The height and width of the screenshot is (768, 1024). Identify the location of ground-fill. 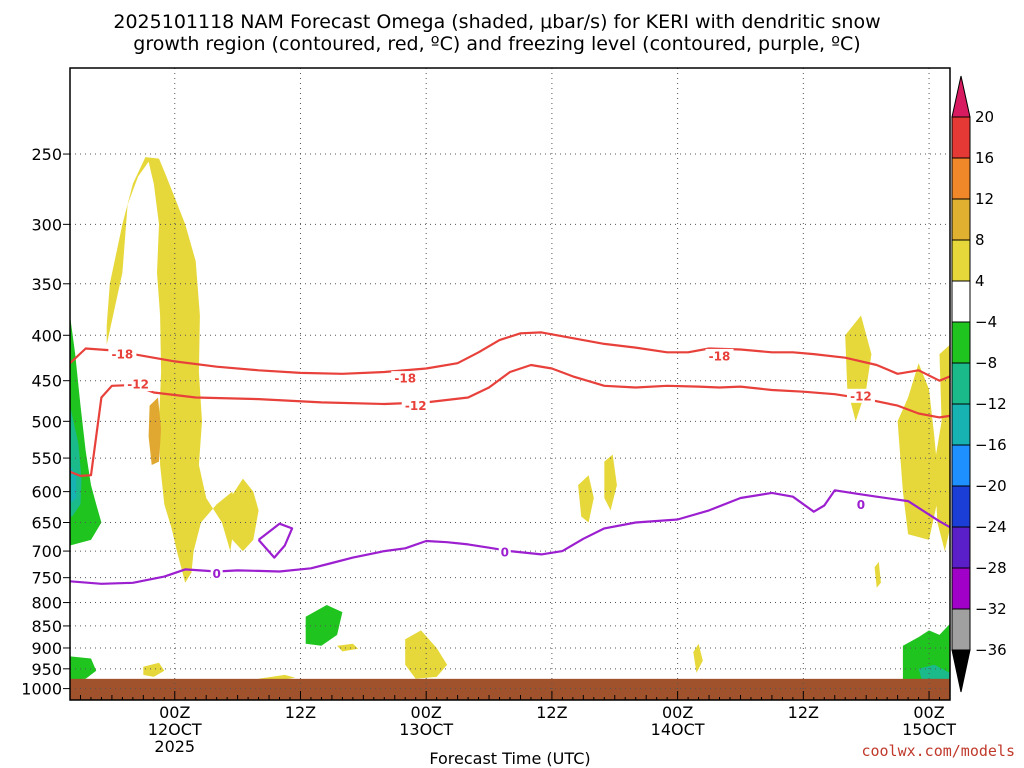
(510, 689).